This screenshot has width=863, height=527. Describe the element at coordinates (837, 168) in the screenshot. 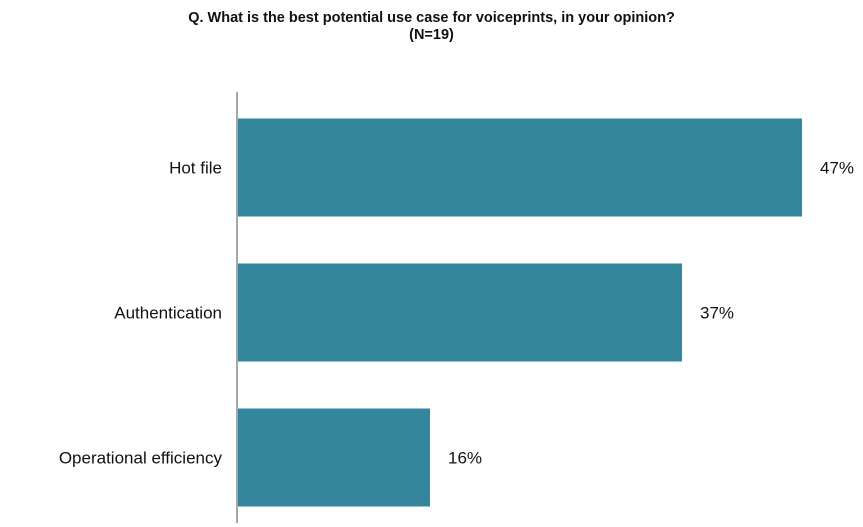

I see `value-label-hot-file: 47%` at that location.